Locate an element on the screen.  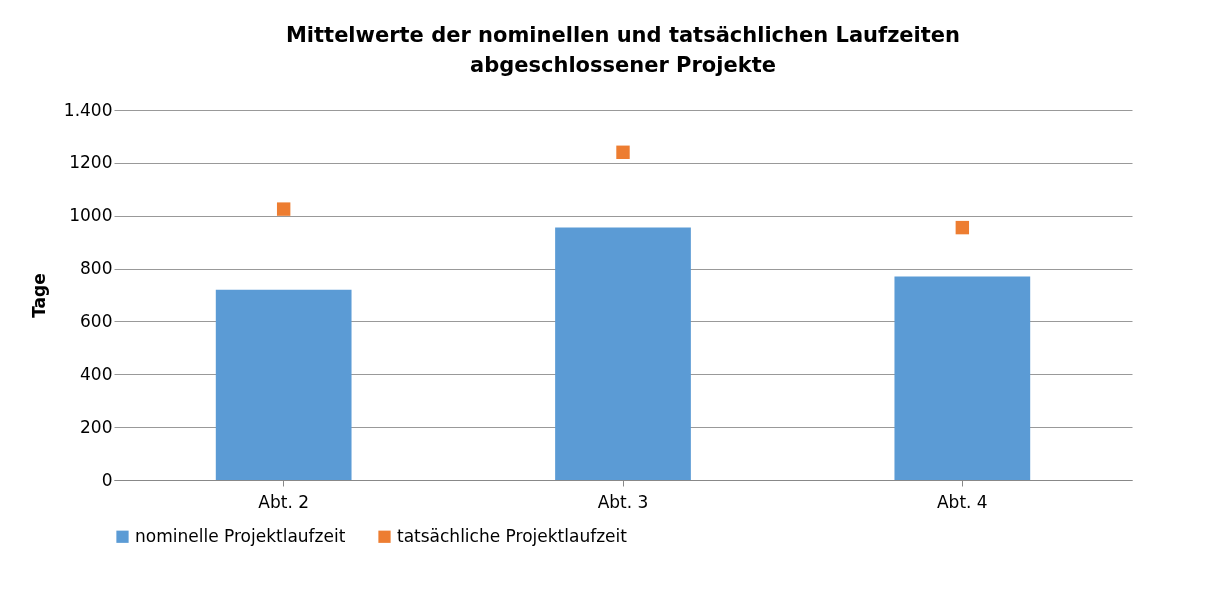
y-tick-label: 200 is located at coordinates (96, 426).